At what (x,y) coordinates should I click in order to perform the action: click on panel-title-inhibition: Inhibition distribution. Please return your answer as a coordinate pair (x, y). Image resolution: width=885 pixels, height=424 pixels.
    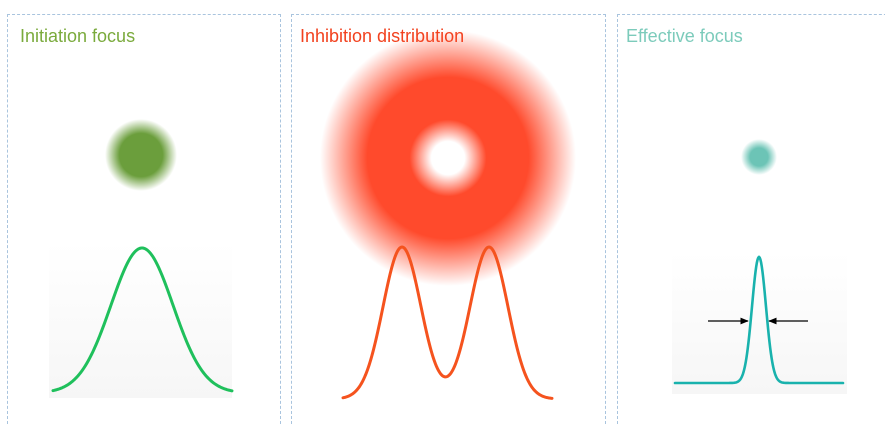
    Looking at the image, I should click on (382, 36).